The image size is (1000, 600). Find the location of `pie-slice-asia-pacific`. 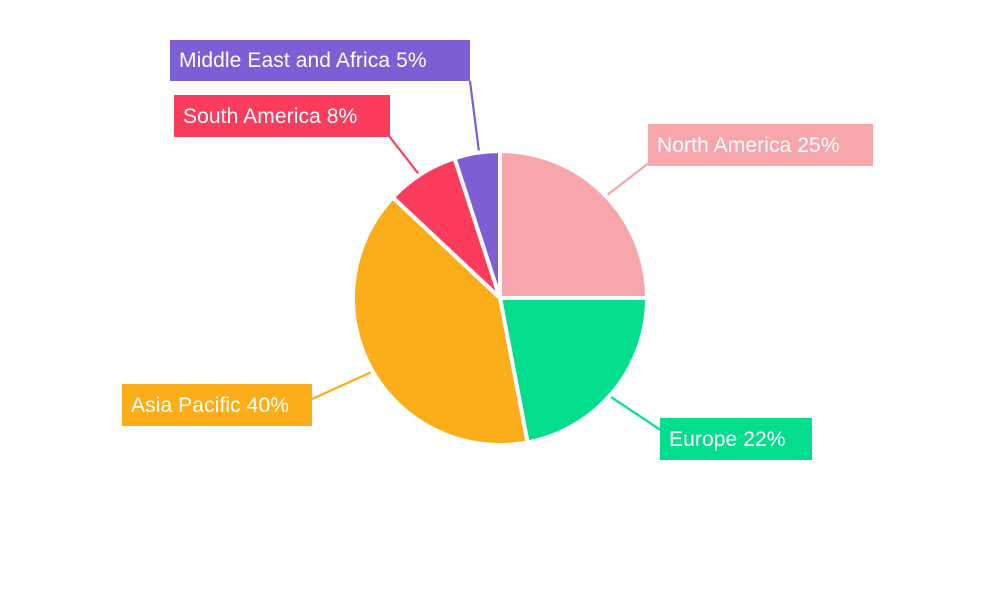

pie-slice-asia-pacific is located at coordinates (440, 321).